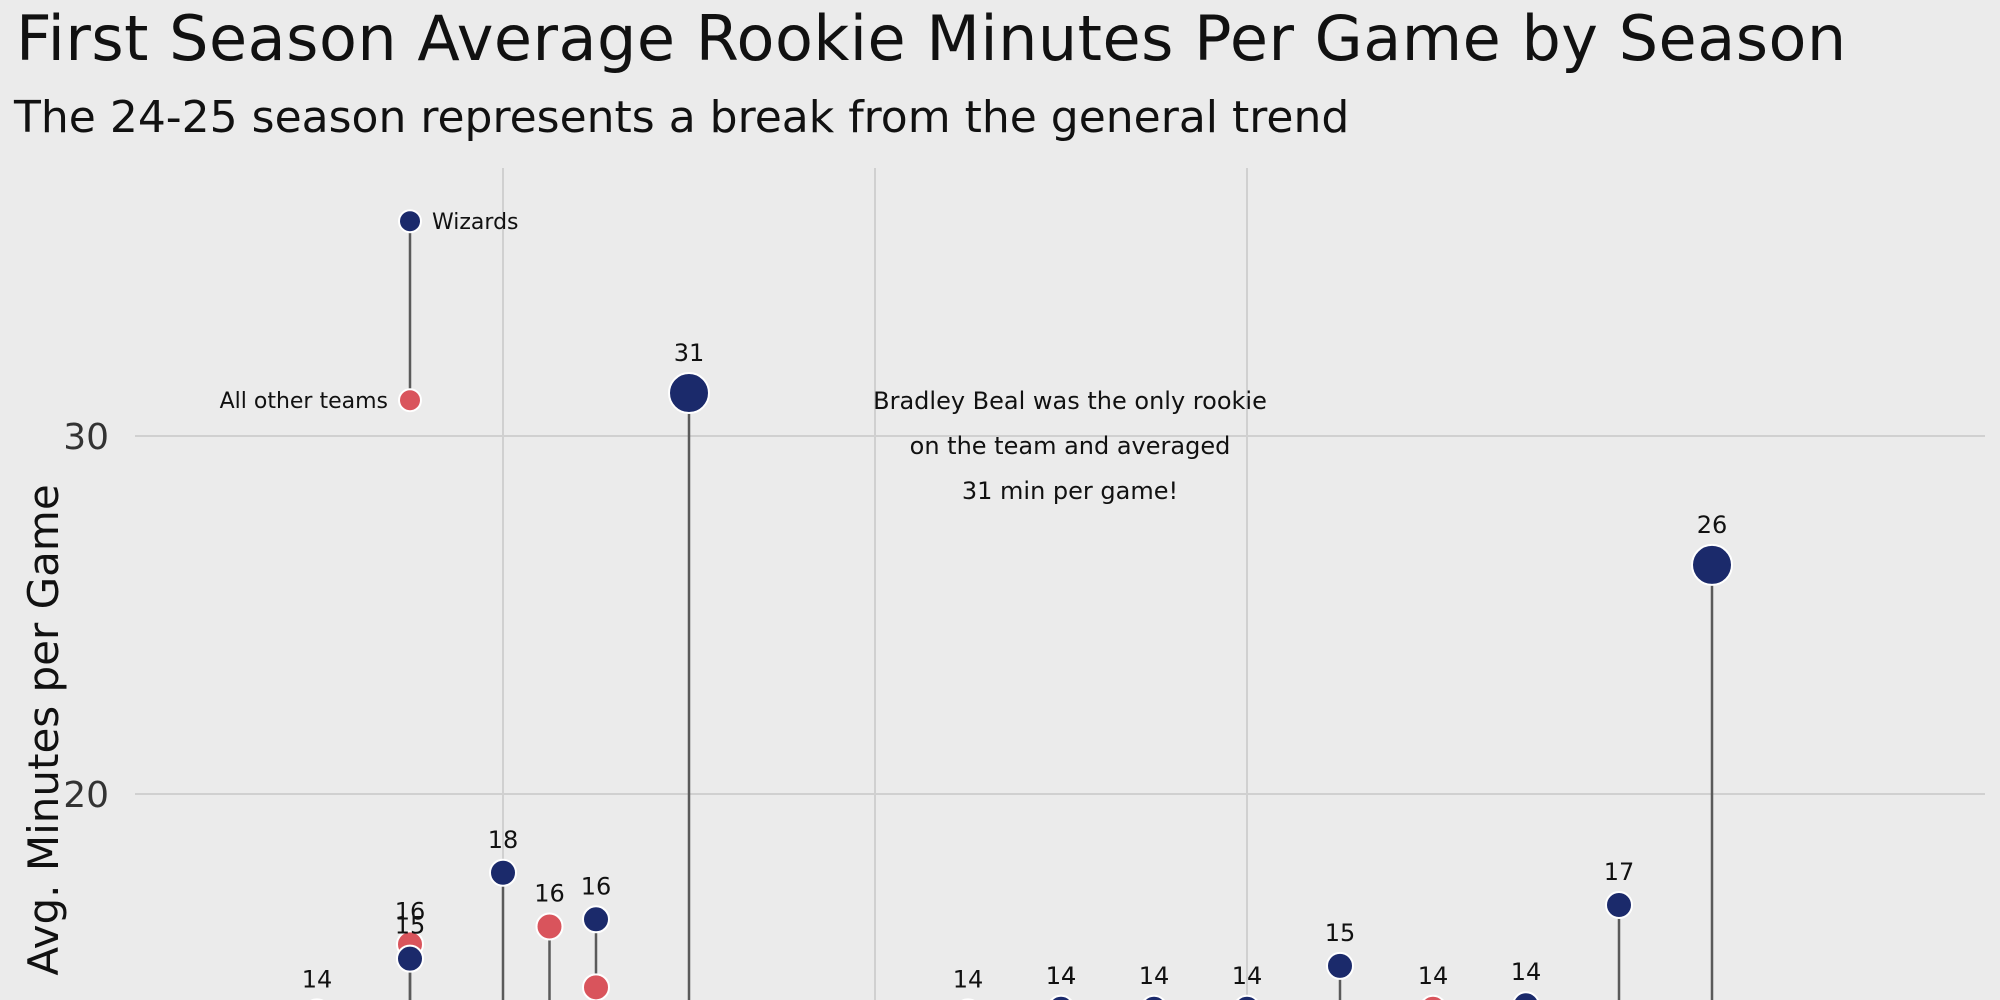  Describe the element at coordinates (1619, 872) in the screenshot. I see `data-label: 17` at that location.